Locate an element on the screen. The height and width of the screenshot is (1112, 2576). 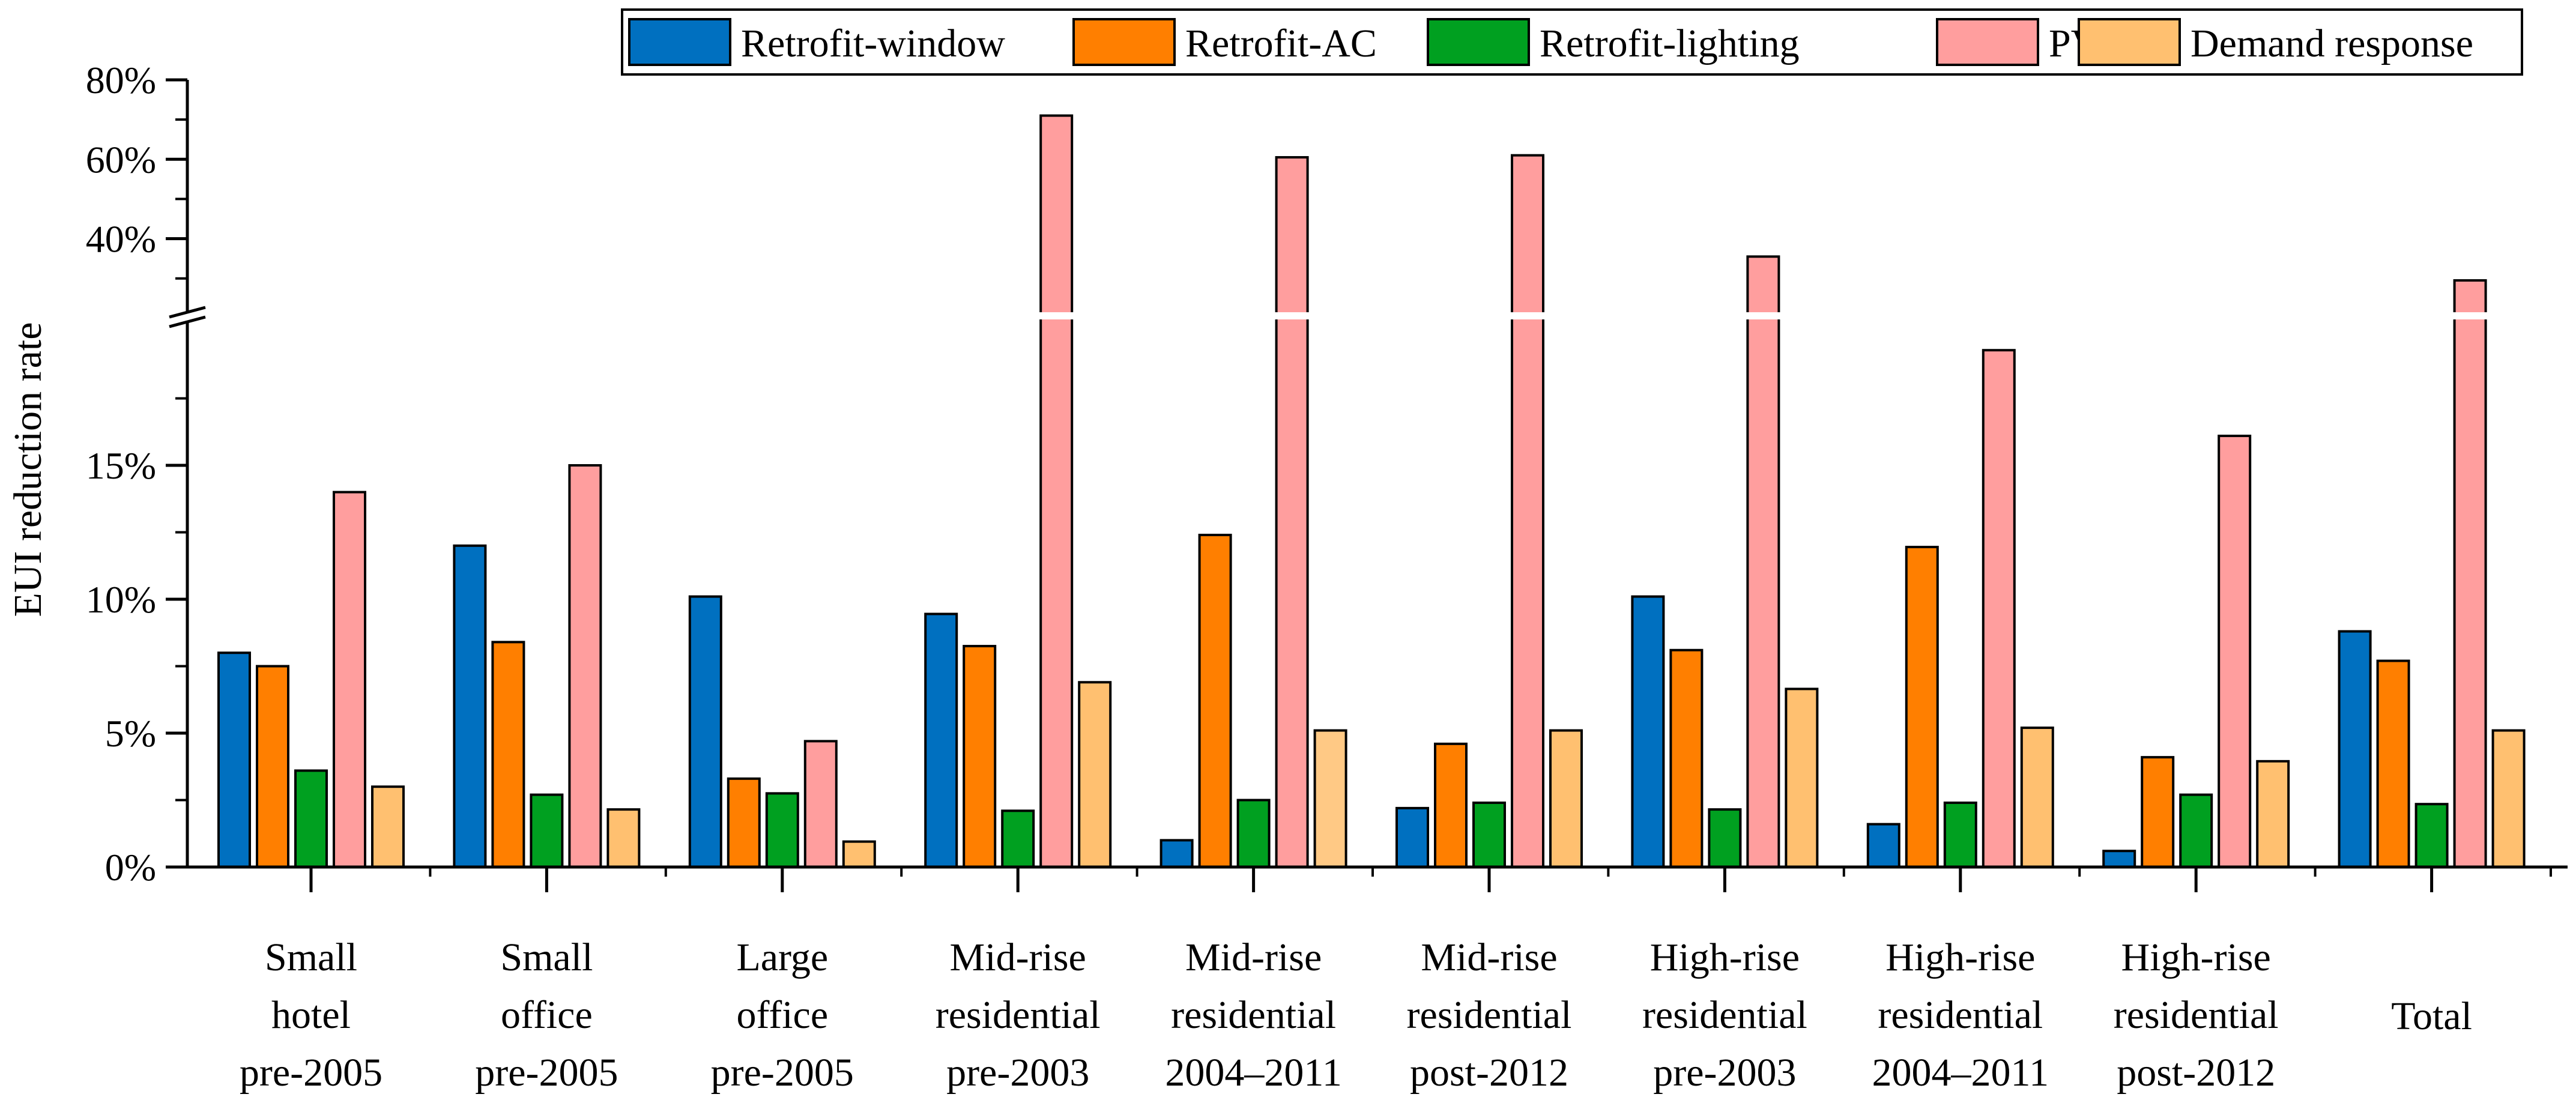
legend-label-retrofit-window: Retrofit-window is located at coordinates (873, 43).